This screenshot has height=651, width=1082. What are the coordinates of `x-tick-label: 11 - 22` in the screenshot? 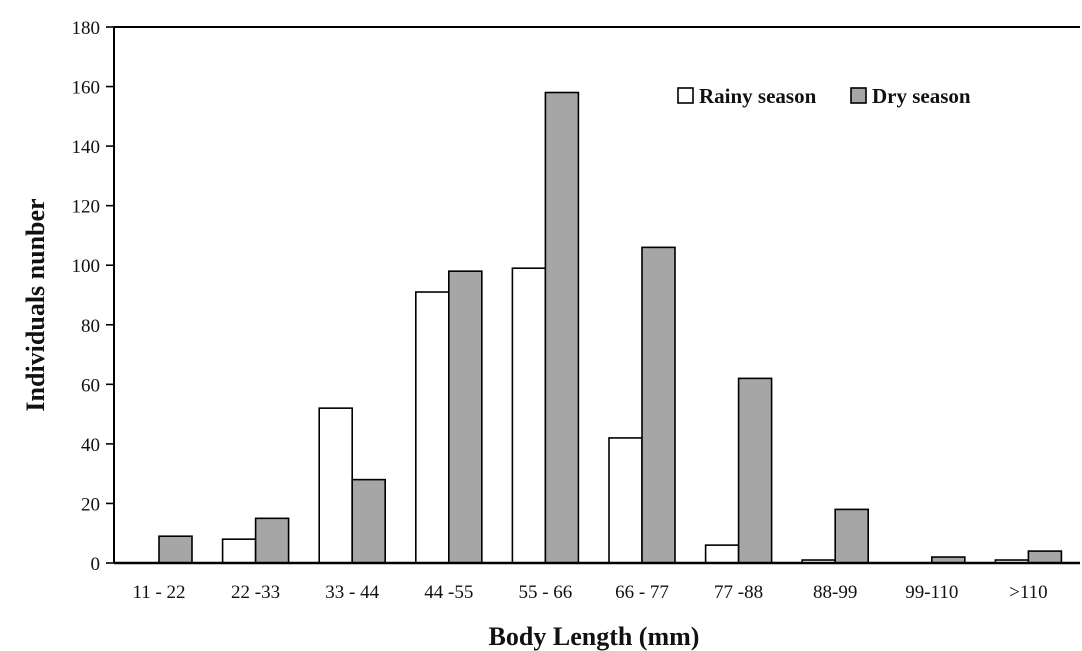 It's located at (158, 592).